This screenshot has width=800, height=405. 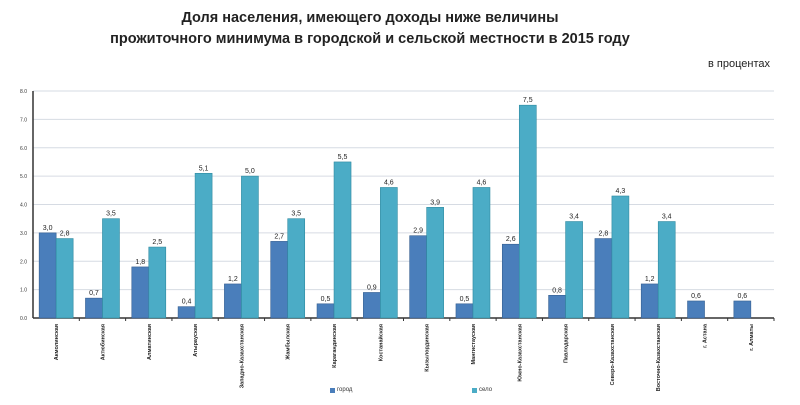 What do you see at coordinates (23, 234) in the screenshot?
I see `y-tick-label: 3.0` at bounding box center [23, 234].